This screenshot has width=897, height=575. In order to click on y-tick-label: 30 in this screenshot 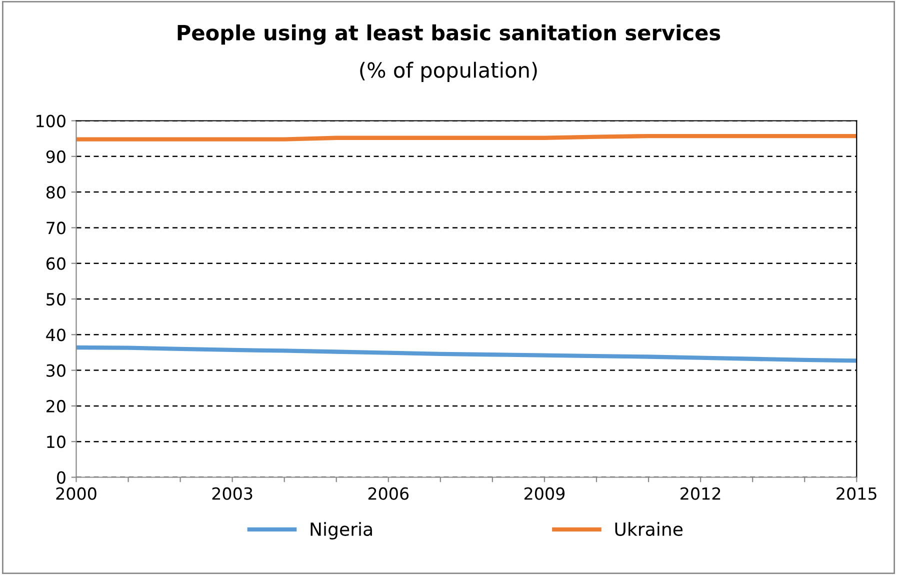, I will do `click(56, 370)`.